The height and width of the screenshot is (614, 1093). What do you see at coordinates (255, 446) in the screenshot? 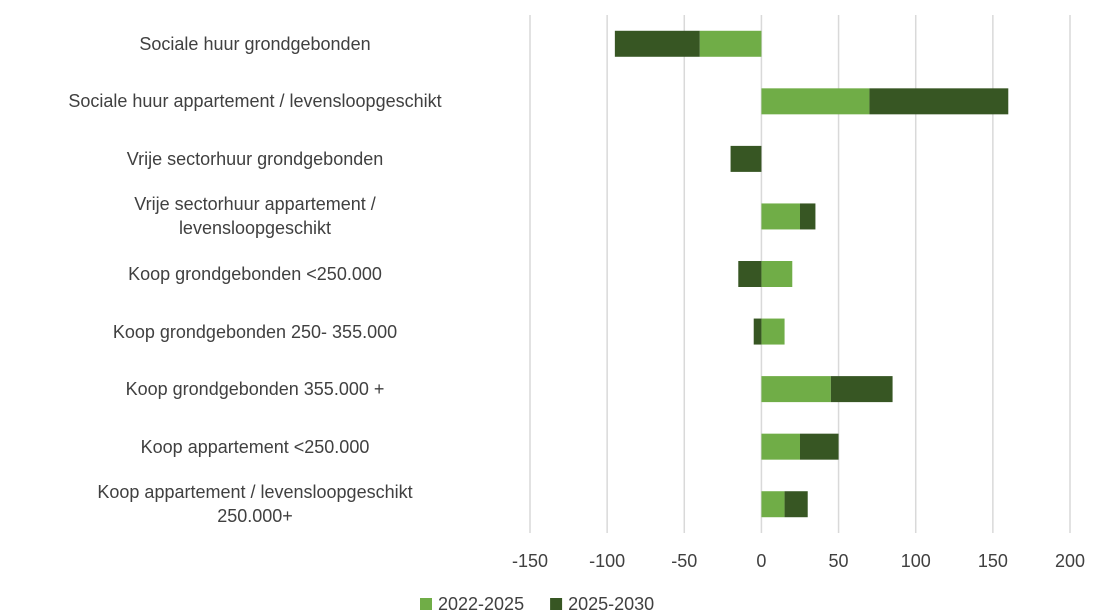
I see `y-tick-label: Koop appartement <250.000` at bounding box center [255, 446].